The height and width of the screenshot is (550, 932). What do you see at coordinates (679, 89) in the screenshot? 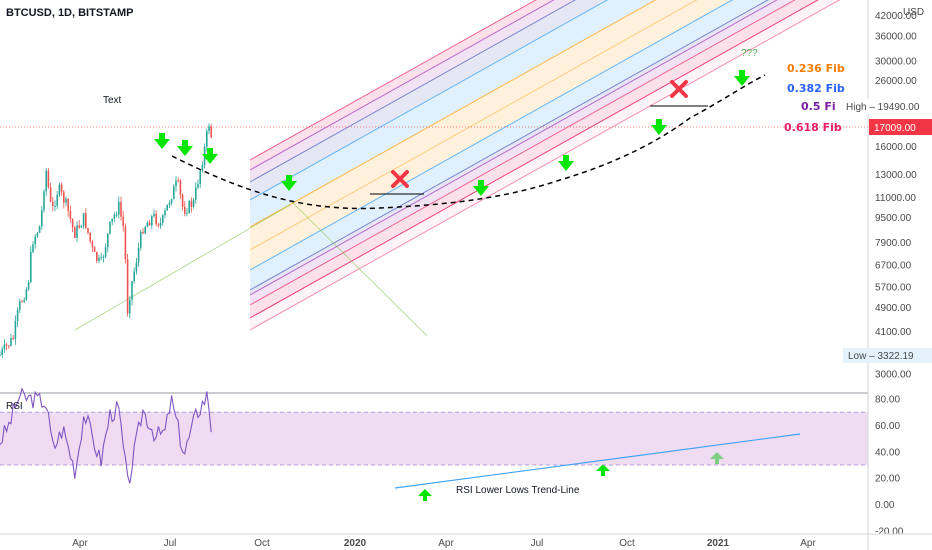
I see `red-x-icon` at bounding box center [679, 89].